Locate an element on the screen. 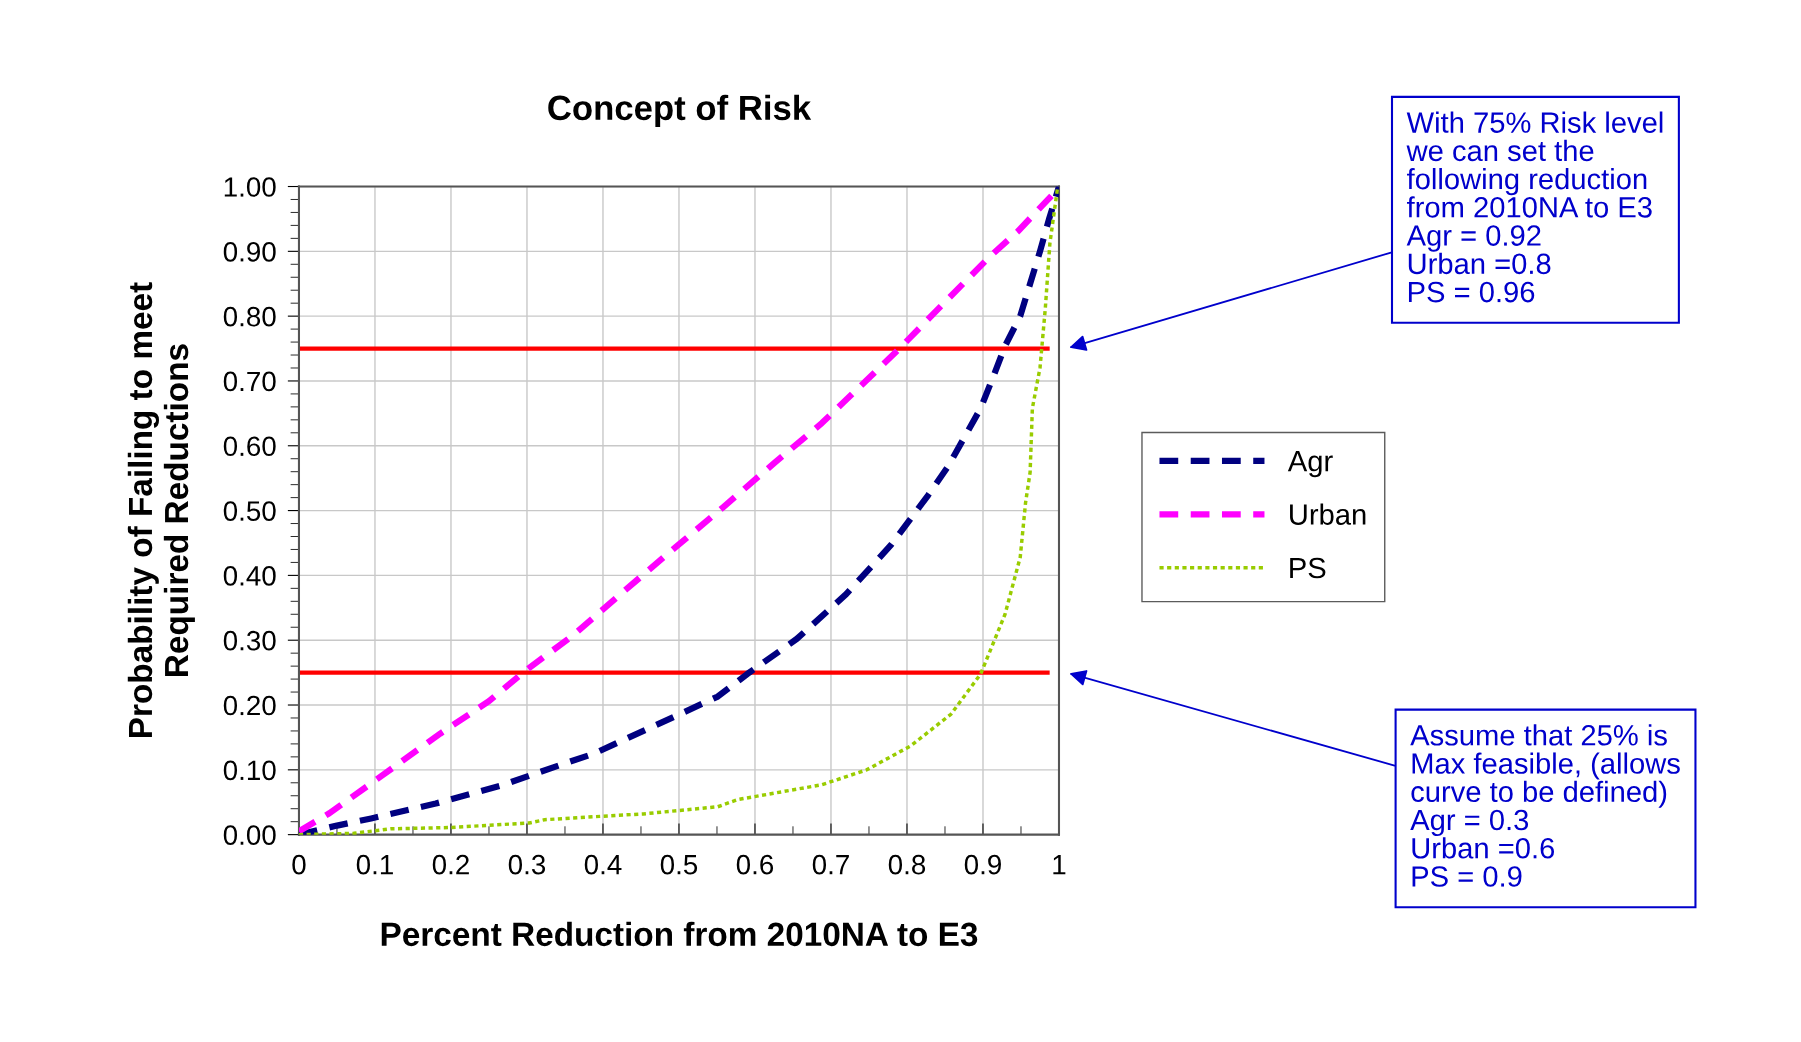 The image size is (1801, 1042). chart-title: Concept of Risk is located at coordinates (680, 111).